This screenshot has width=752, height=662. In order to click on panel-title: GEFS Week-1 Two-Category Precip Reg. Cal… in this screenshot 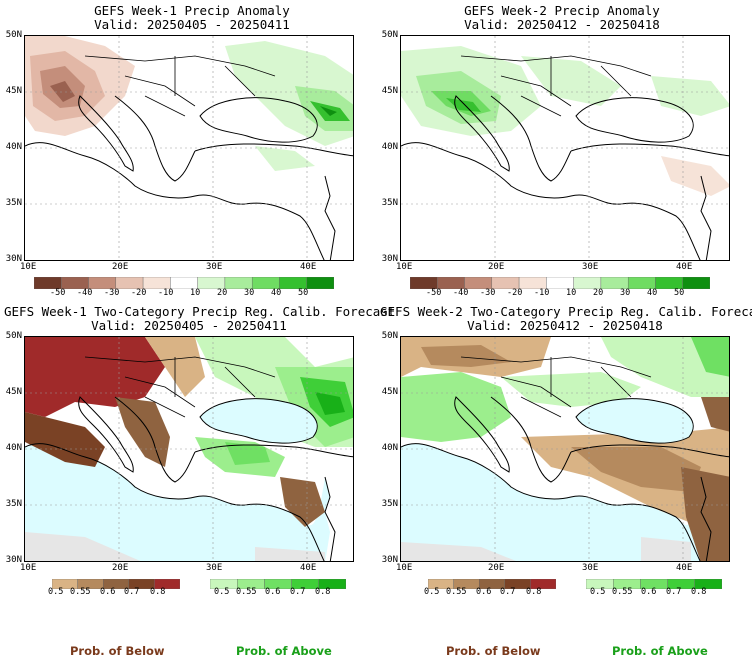, I will do `click(200, 311)`.